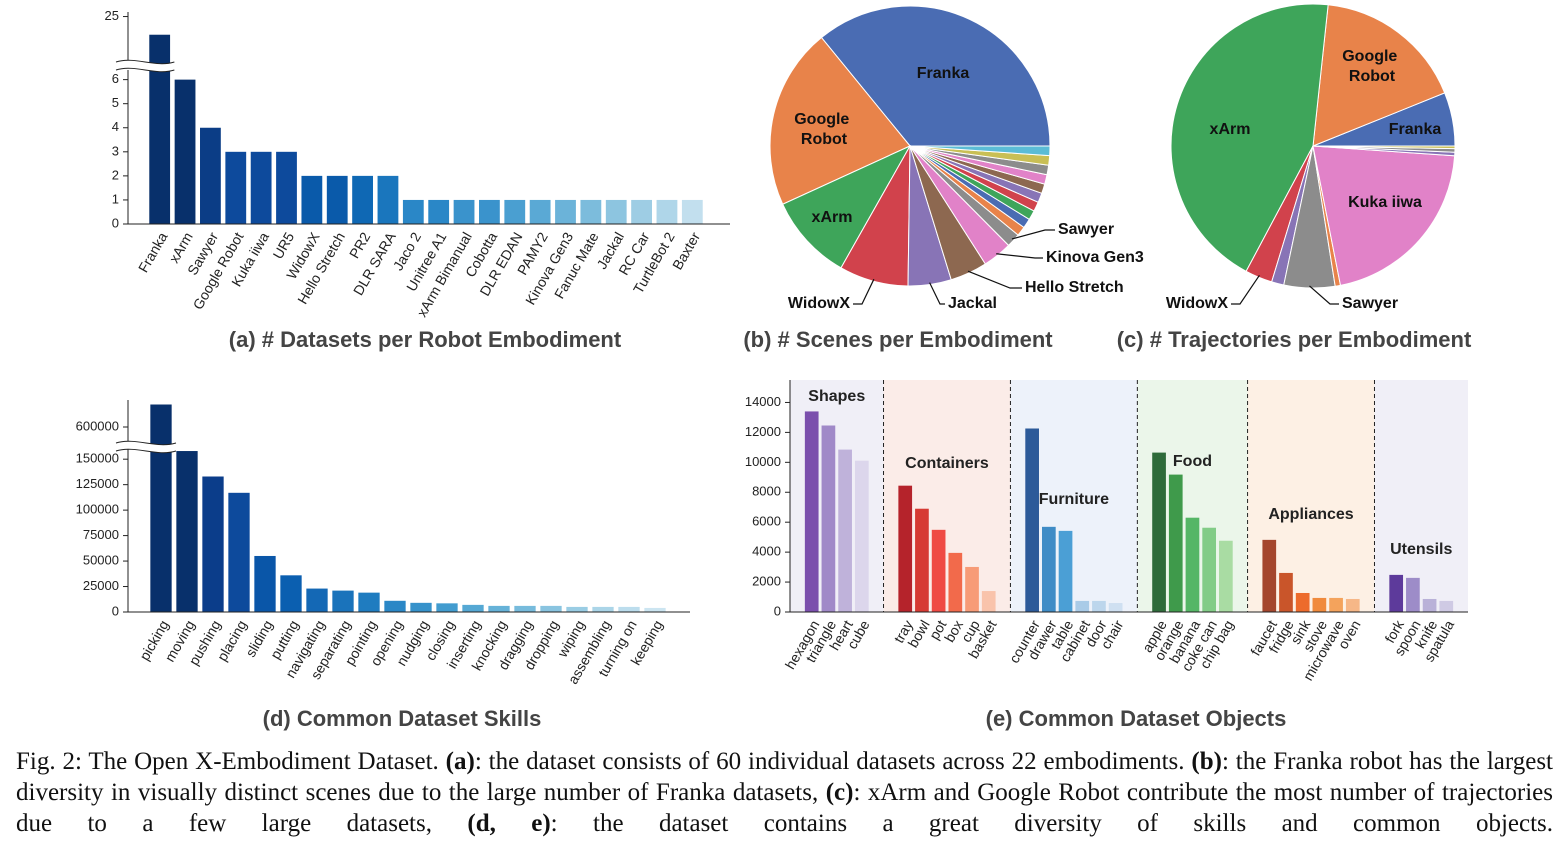 Image resolution: width=1567 pixels, height=847 pixels. I want to click on caption-label: (d, e), so click(509, 823).